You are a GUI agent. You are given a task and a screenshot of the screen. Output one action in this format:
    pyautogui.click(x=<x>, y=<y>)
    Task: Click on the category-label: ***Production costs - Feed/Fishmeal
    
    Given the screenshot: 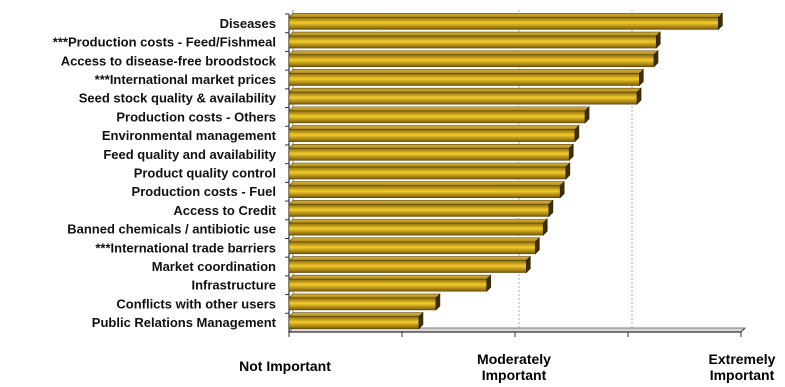 What is the action you would take?
    pyautogui.click(x=164, y=42)
    